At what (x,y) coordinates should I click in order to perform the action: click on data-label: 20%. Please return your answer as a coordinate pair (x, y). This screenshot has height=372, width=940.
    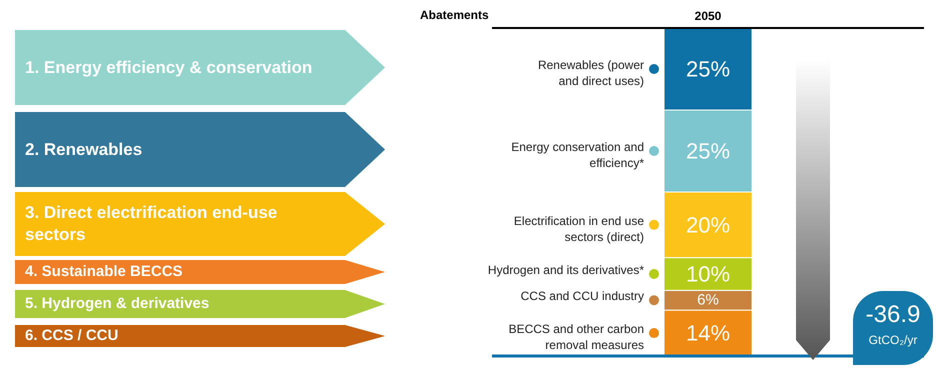
    Looking at the image, I should click on (708, 225).